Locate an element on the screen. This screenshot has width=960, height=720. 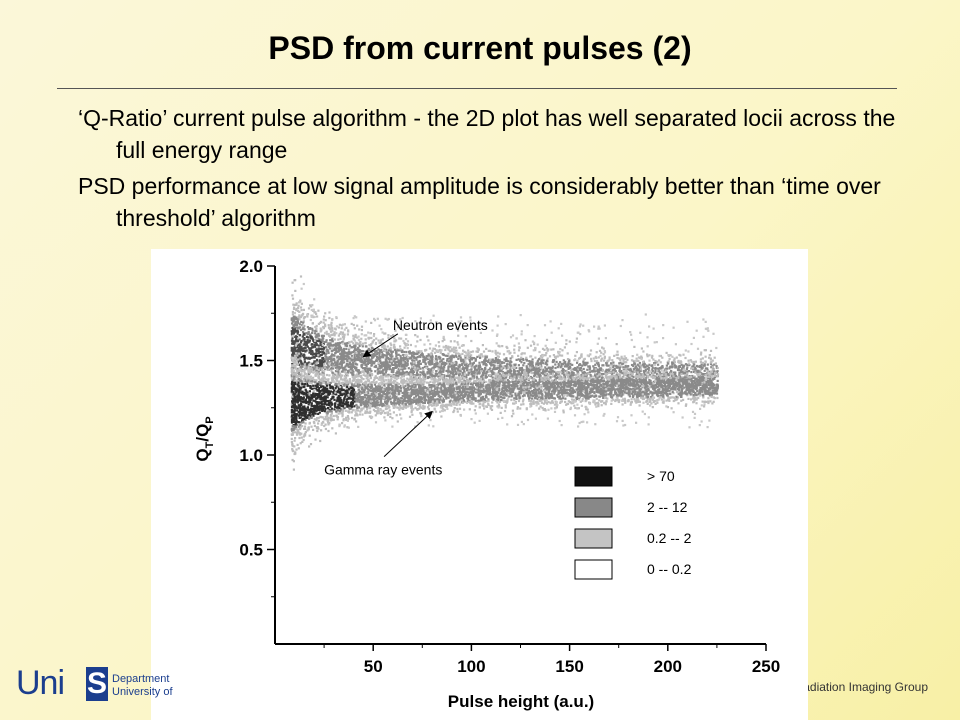
title-divider is located at coordinates (477, 88).